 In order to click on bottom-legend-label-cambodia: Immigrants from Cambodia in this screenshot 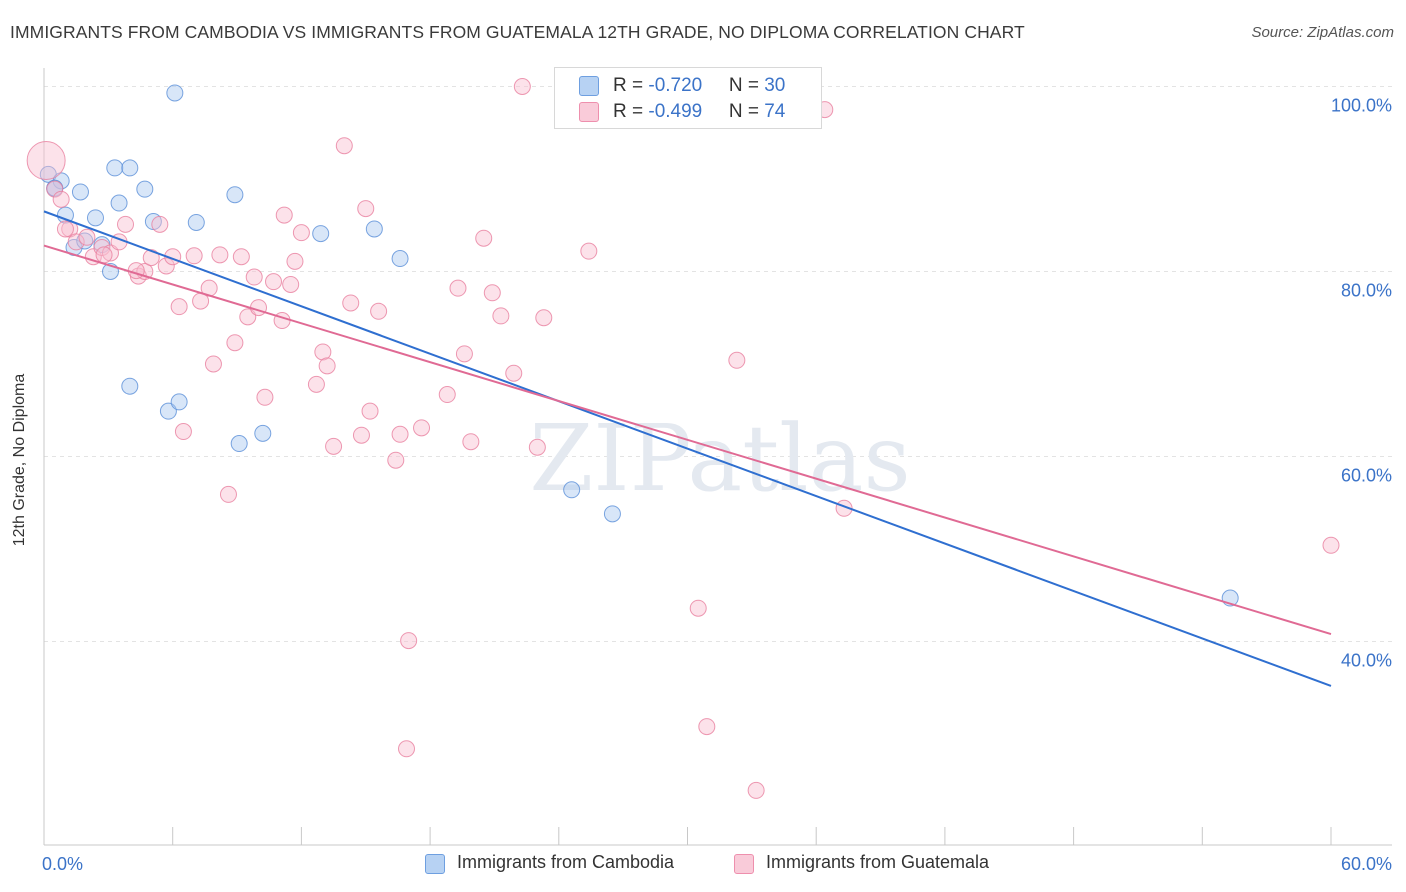, I will do `click(566, 862)`.